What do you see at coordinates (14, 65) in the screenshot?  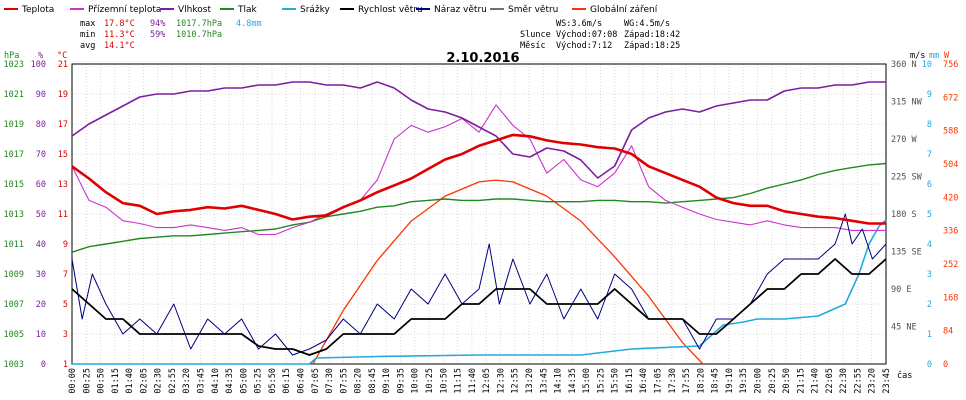 I see `pressure-tick: 1023` at bounding box center [14, 65].